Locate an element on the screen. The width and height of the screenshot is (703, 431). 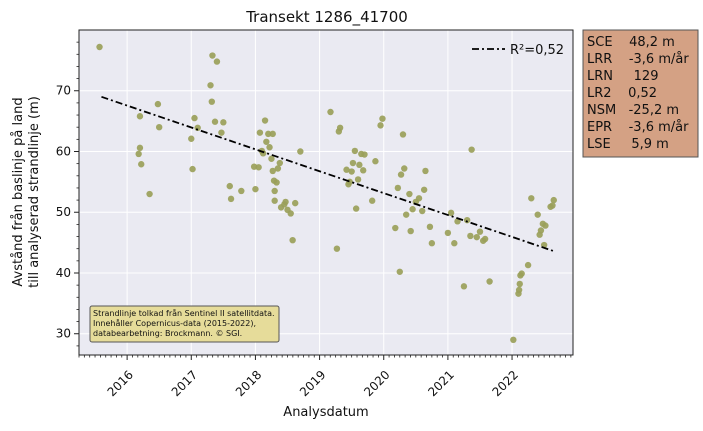
y-tick-label: 60 is located at coordinates (63, 151).